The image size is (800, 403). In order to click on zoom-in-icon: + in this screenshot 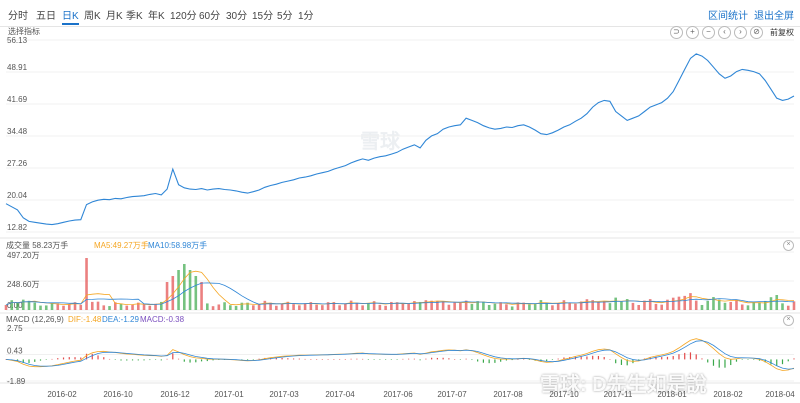, I will do `click(692, 32)`.